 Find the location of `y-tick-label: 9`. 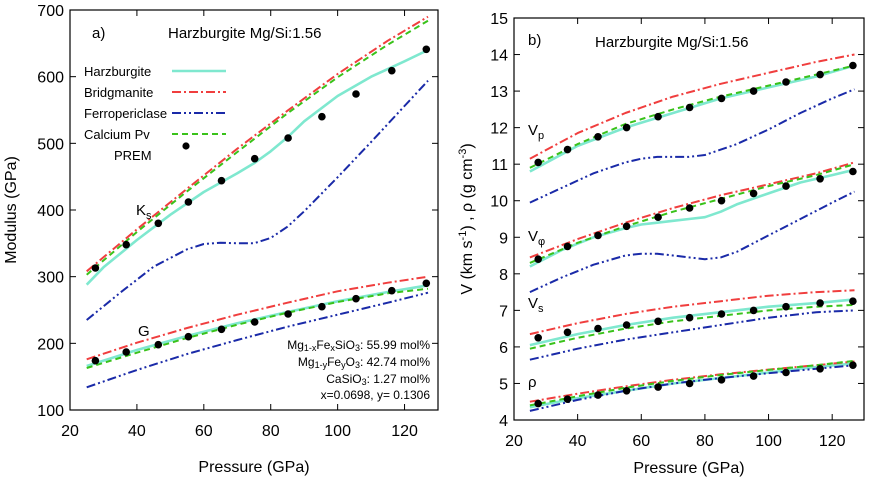

y-tick-label: 9 is located at coordinates (503, 238).